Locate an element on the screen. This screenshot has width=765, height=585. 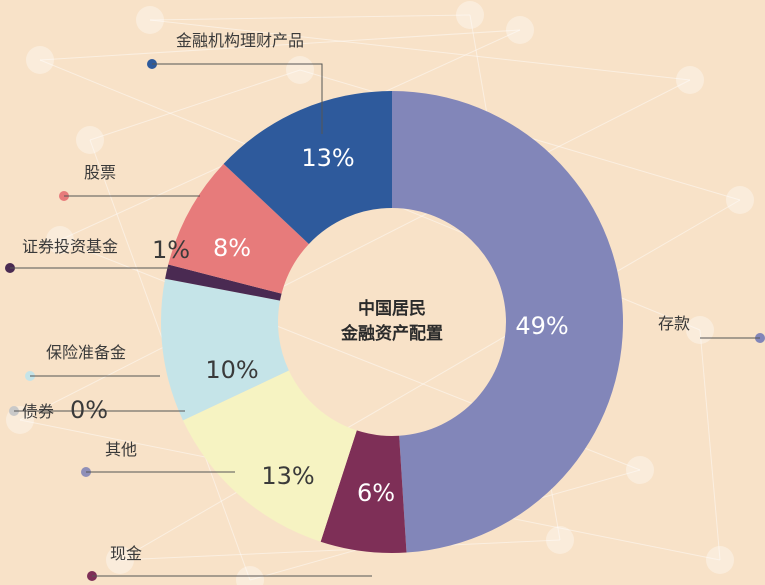
value-label-6: 8% is located at coordinates (232, 248).